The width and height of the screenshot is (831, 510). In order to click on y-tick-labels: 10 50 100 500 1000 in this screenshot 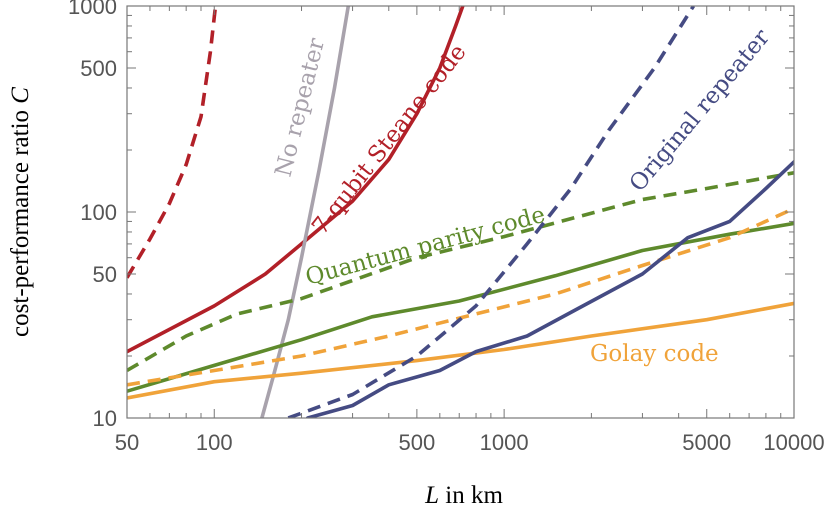, I will do `click(92, 215)`.